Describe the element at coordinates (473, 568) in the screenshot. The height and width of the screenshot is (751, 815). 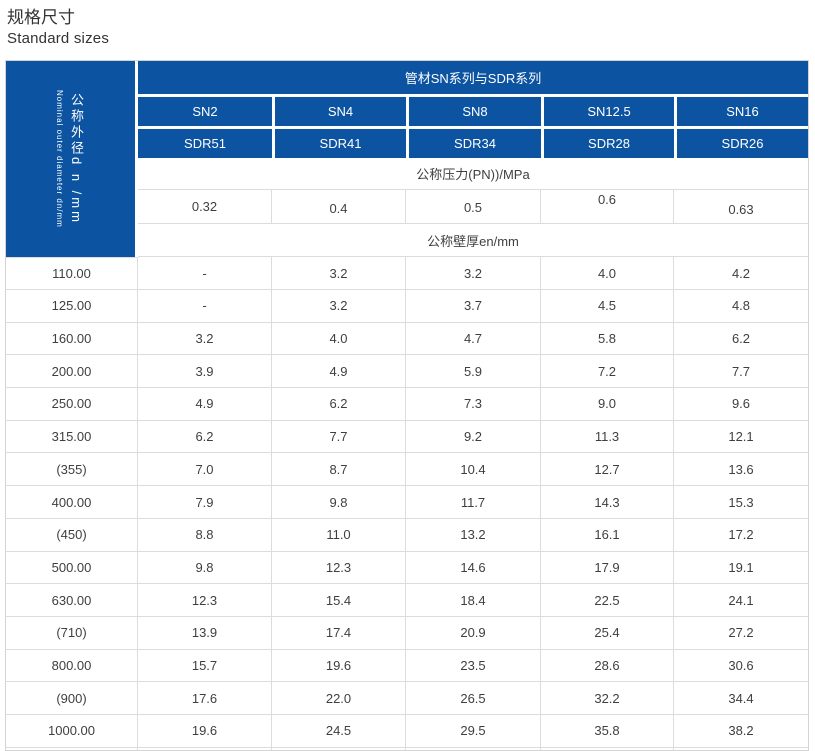
I see `value-cell: 14.6` at that location.